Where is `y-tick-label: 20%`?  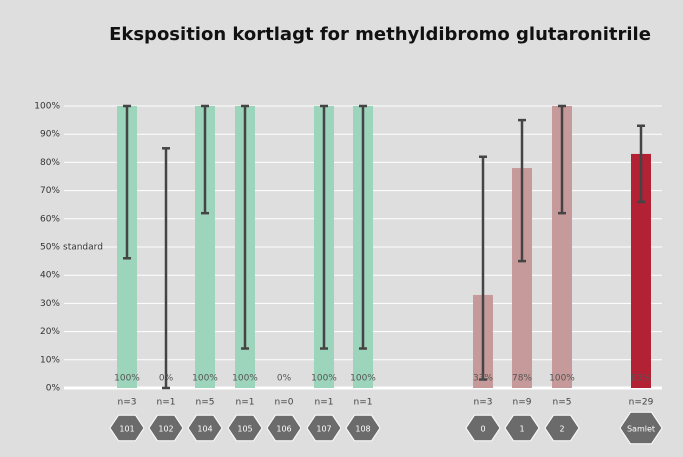
y-tick-label: 20% is located at coordinates (50, 332).